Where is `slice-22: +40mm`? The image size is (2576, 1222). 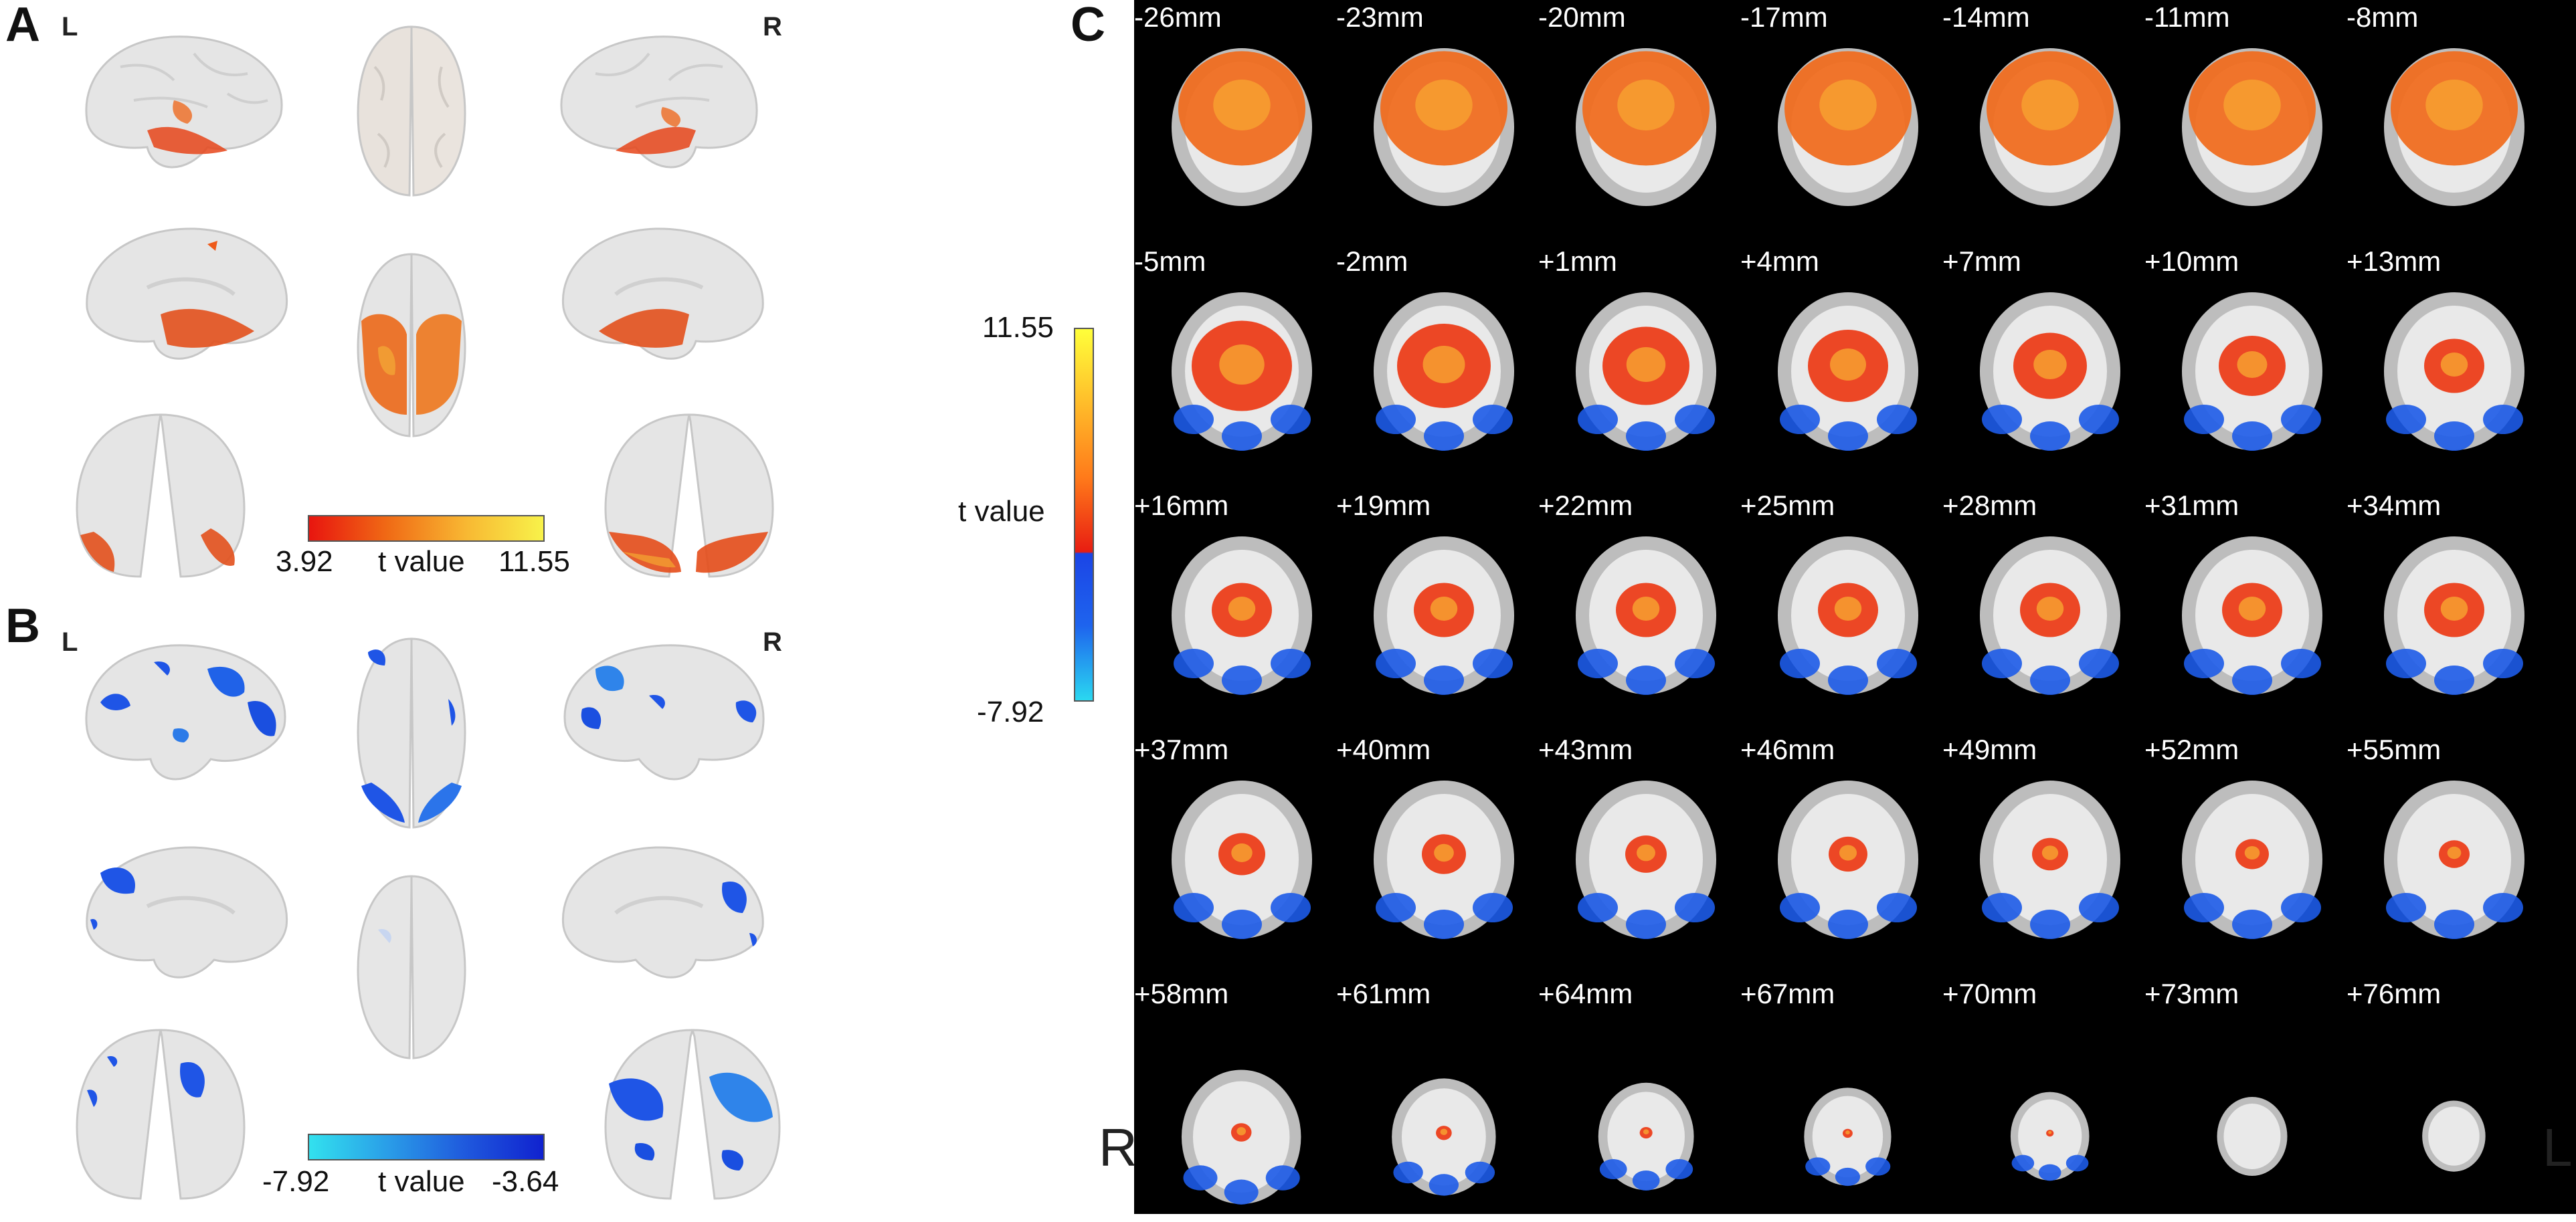
slice-22: +40mm is located at coordinates (1437, 856).